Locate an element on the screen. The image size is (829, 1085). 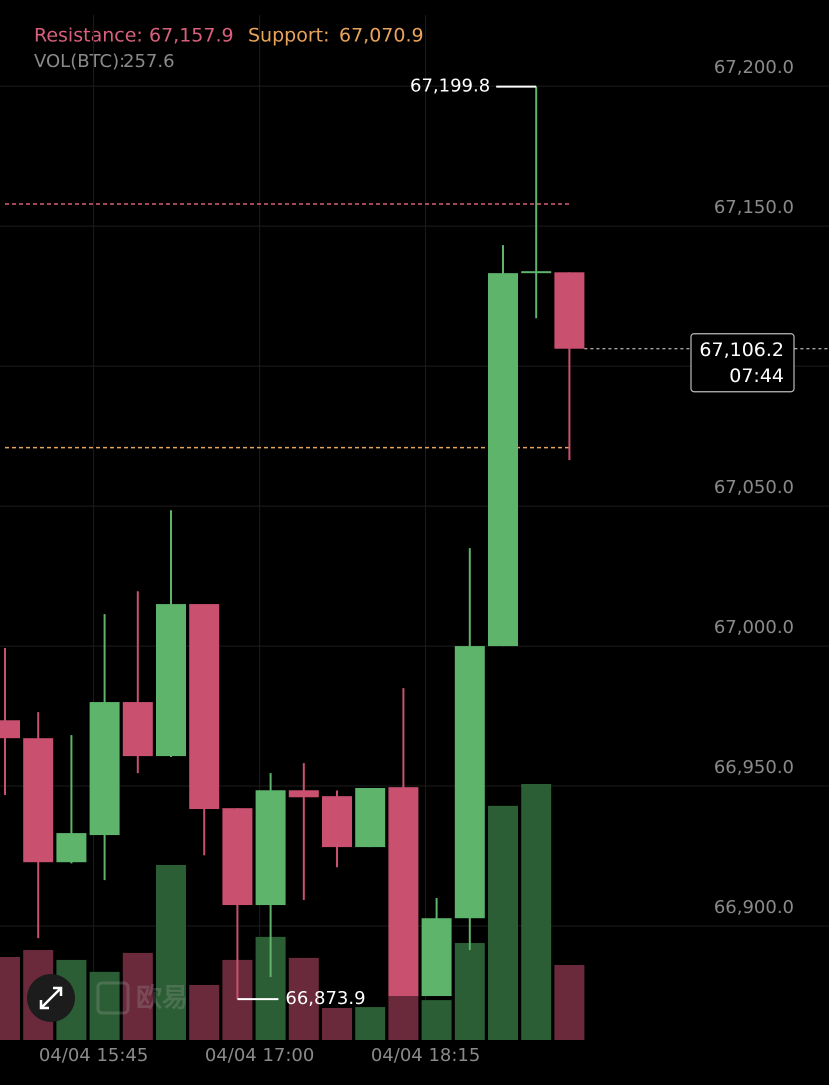
y-tick-label: 66,900.0 is located at coordinates (754, 907).